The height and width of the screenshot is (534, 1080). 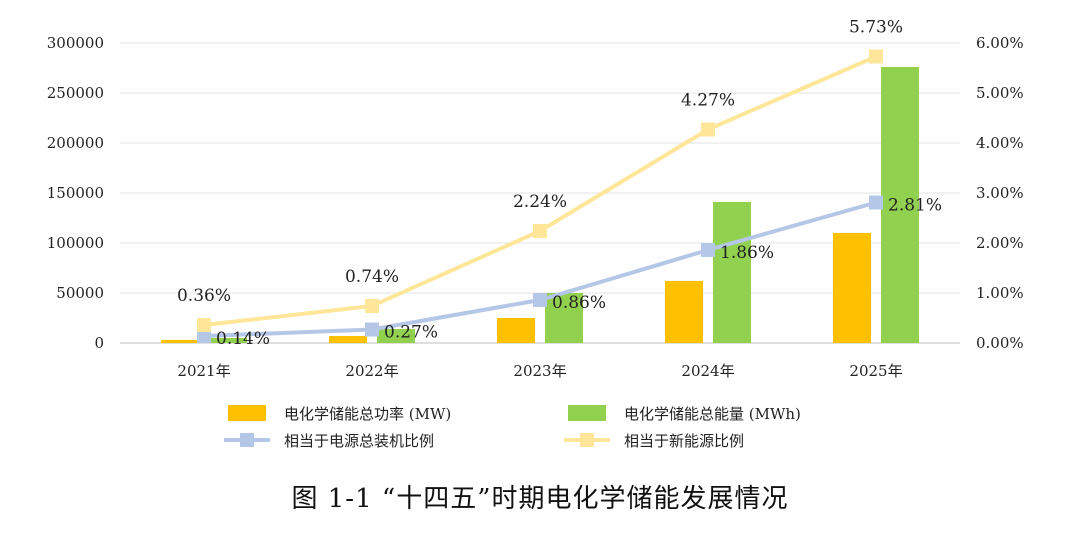 I want to click on y-left-tick-label: 100000, so click(x=75, y=243).